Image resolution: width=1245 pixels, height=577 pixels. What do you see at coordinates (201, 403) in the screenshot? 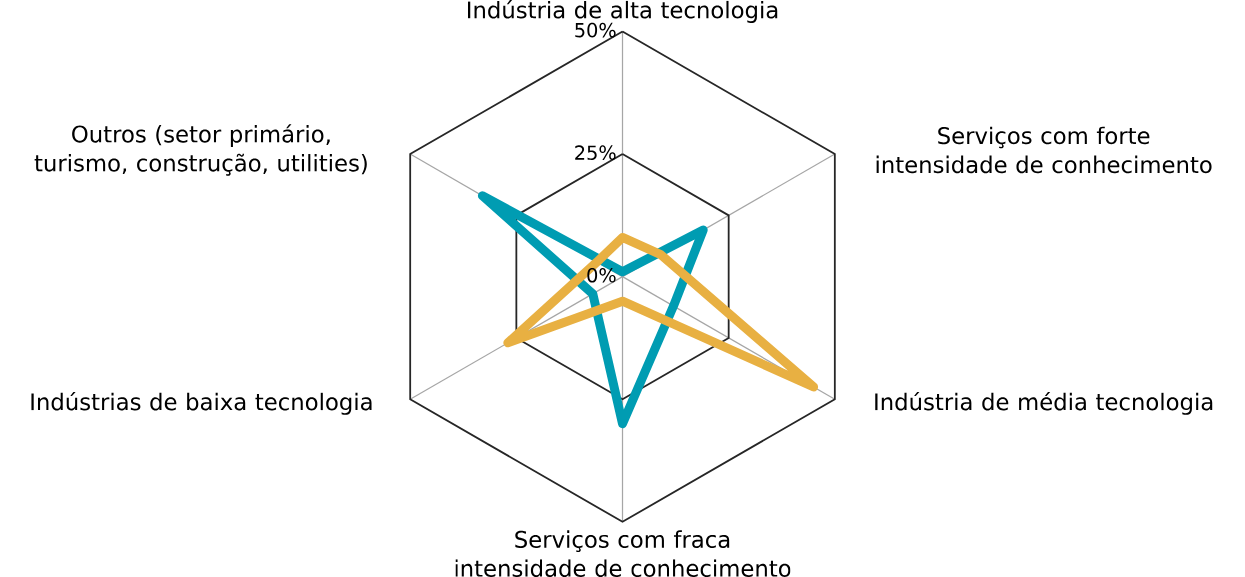
I see `spoke-label: Indústrias de baixa tecnologia` at bounding box center [201, 403].